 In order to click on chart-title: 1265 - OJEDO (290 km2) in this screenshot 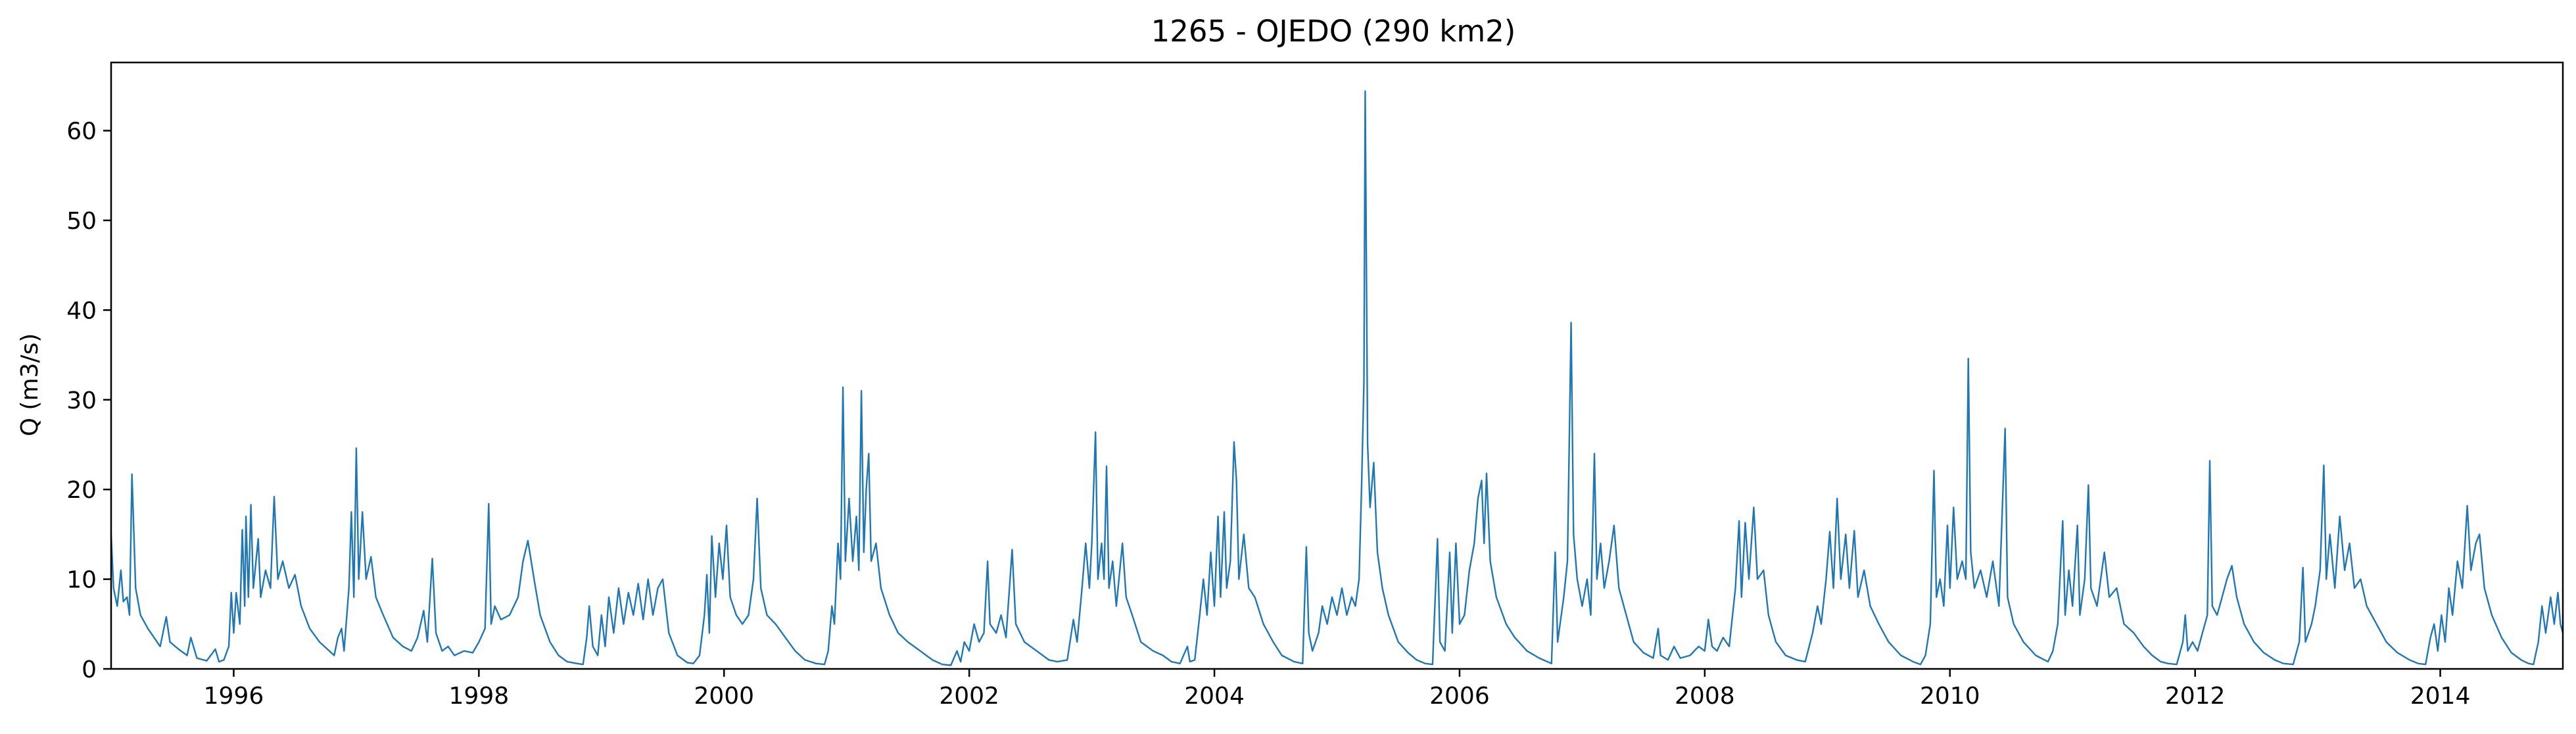, I will do `click(1334, 32)`.